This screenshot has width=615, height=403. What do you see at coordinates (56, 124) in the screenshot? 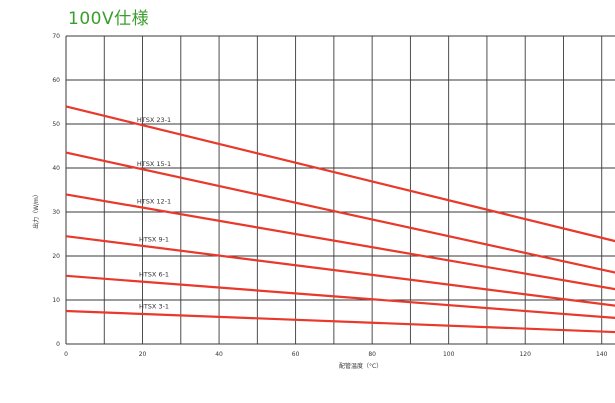
I see `y-tick-label: 50` at bounding box center [56, 124].